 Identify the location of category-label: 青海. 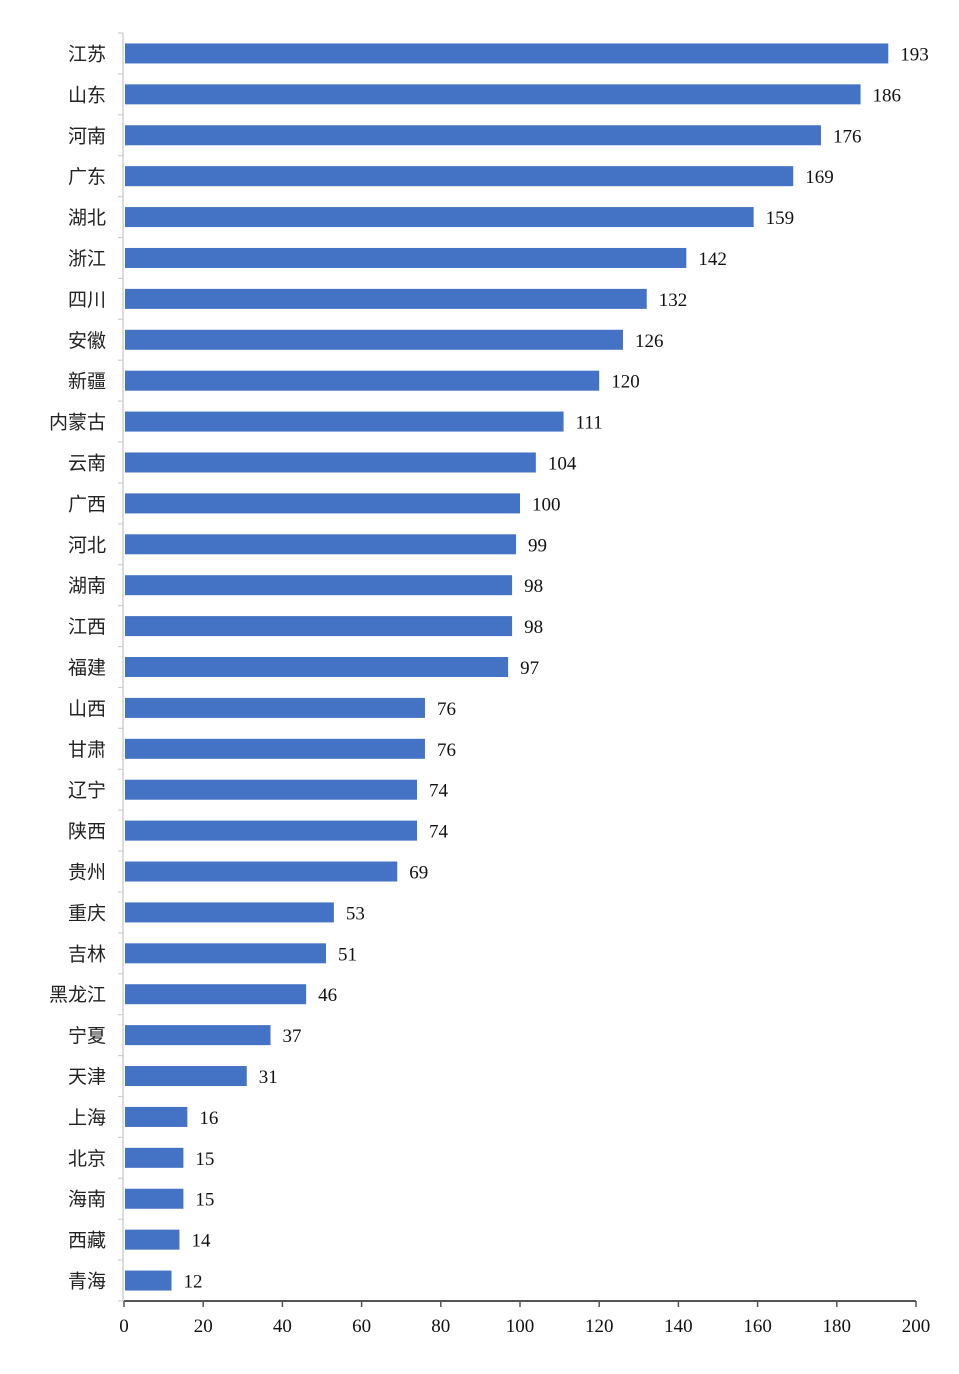
(87, 1282).